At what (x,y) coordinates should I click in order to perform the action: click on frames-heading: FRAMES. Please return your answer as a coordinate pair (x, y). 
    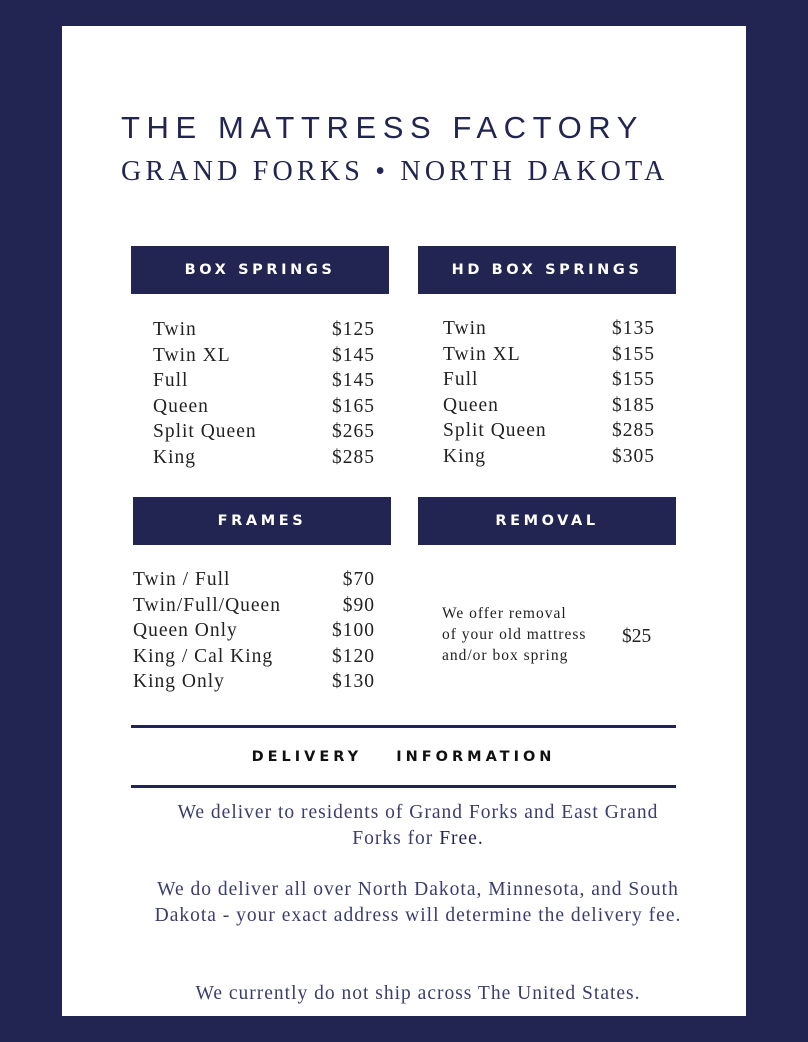
    Looking at the image, I should click on (262, 521).